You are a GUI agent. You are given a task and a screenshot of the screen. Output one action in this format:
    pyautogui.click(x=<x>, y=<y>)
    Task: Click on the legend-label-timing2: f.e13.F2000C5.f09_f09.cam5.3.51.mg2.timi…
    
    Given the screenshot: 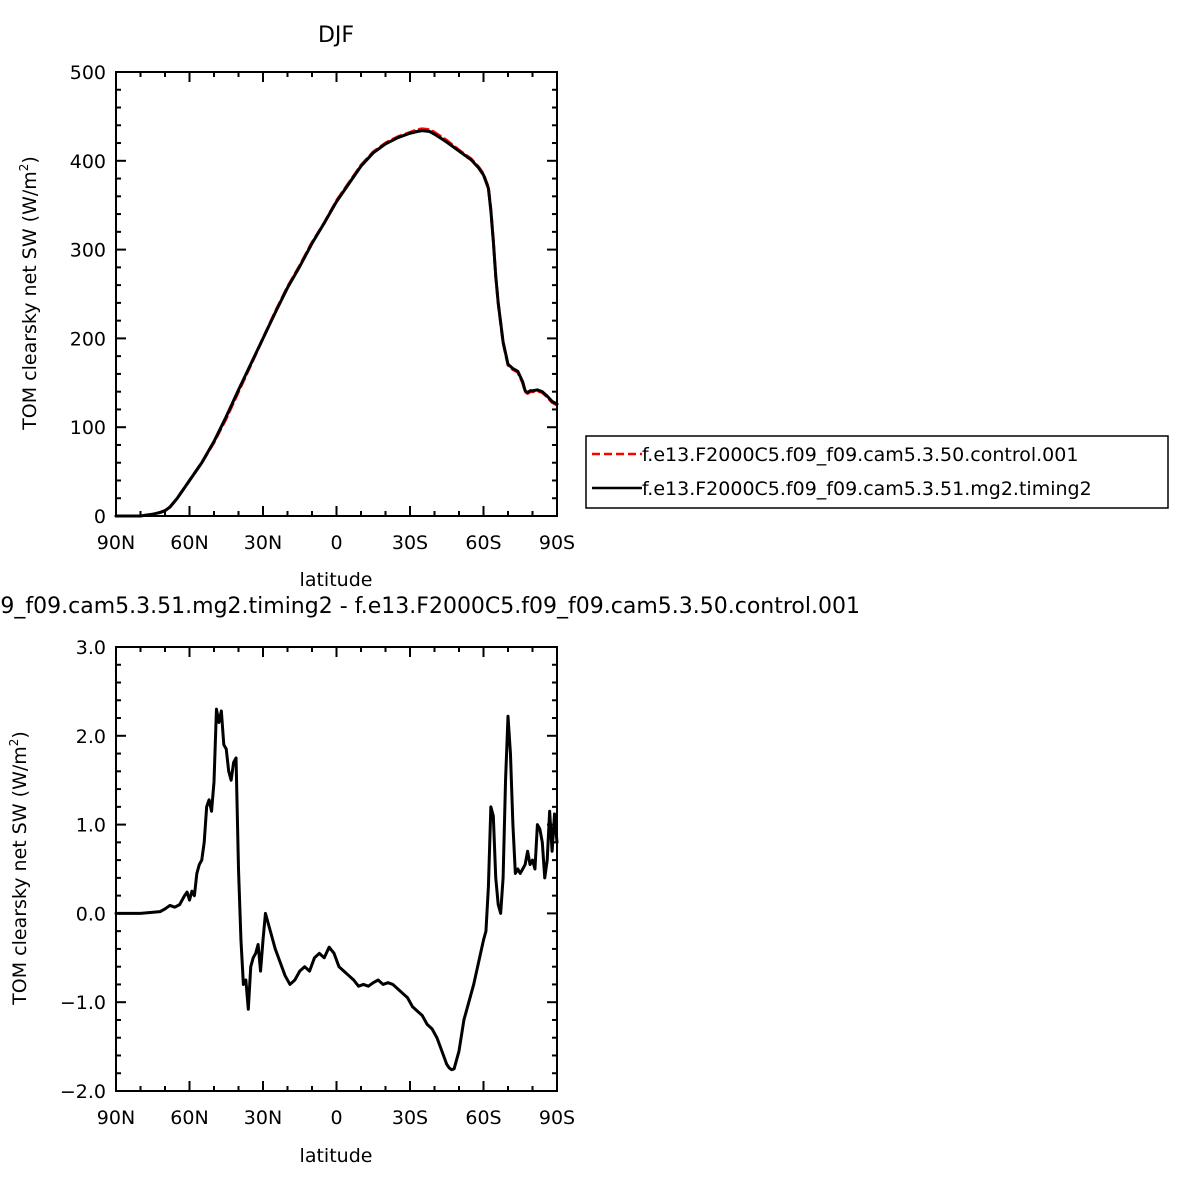 What is the action you would take?
    pyautogui.click(x=867, y=489)
    